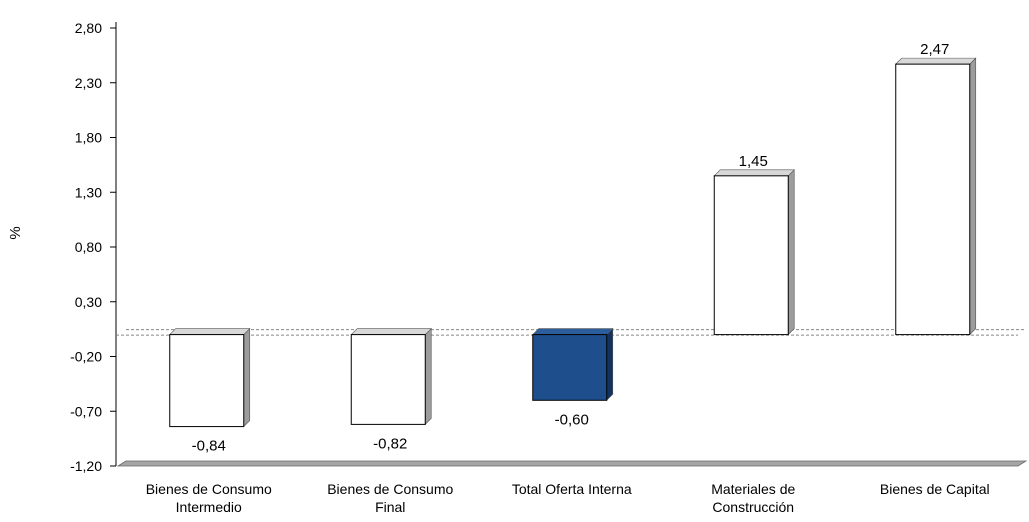 This screenshot has width=1029, height=522. What do you see at coordinates (88, 83) in the screenshot?
I see `y-tick-label: 2,30` at bounding box center [88, 83].